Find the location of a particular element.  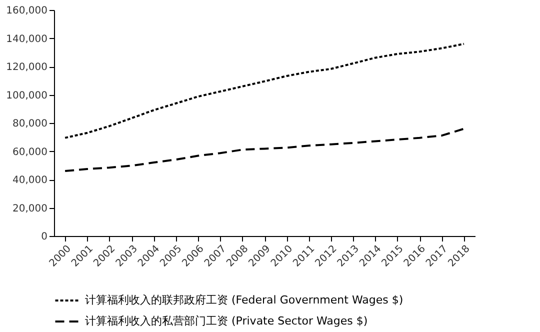

y-tick-label: 100,000 is located at coordinates (27, 96).